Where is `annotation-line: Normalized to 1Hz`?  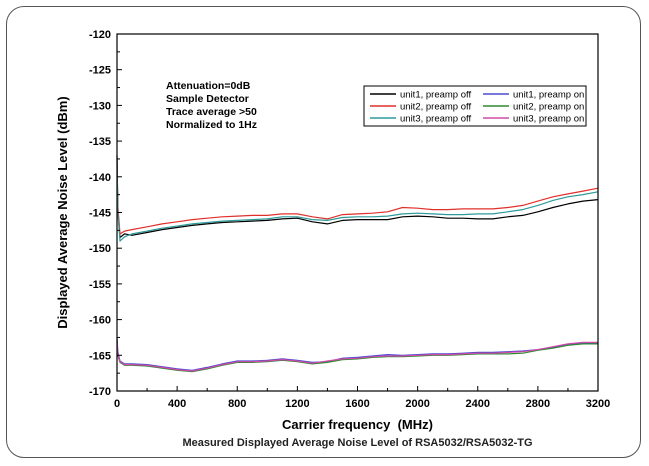 annotation-line: Normalized to 1Hz is located at coordinates (211, 125).